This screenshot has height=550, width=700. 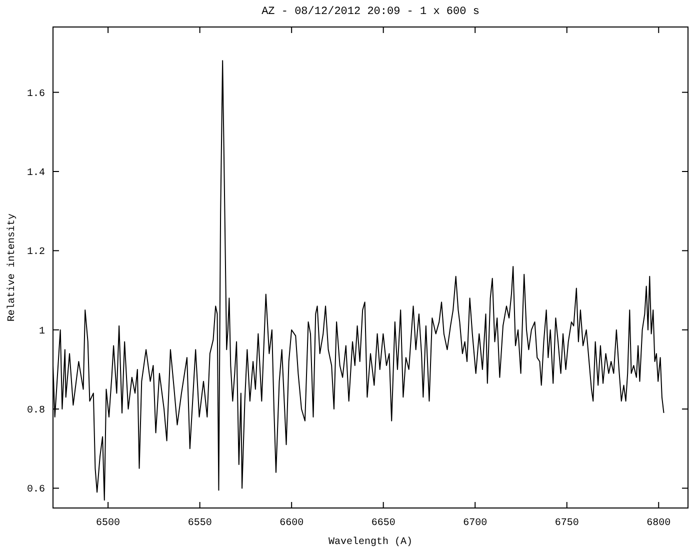 What do you see at coordinates (200, 523) in the screenshot?
I see `x-tick-label: 6550` at bounding box center [200, 523].